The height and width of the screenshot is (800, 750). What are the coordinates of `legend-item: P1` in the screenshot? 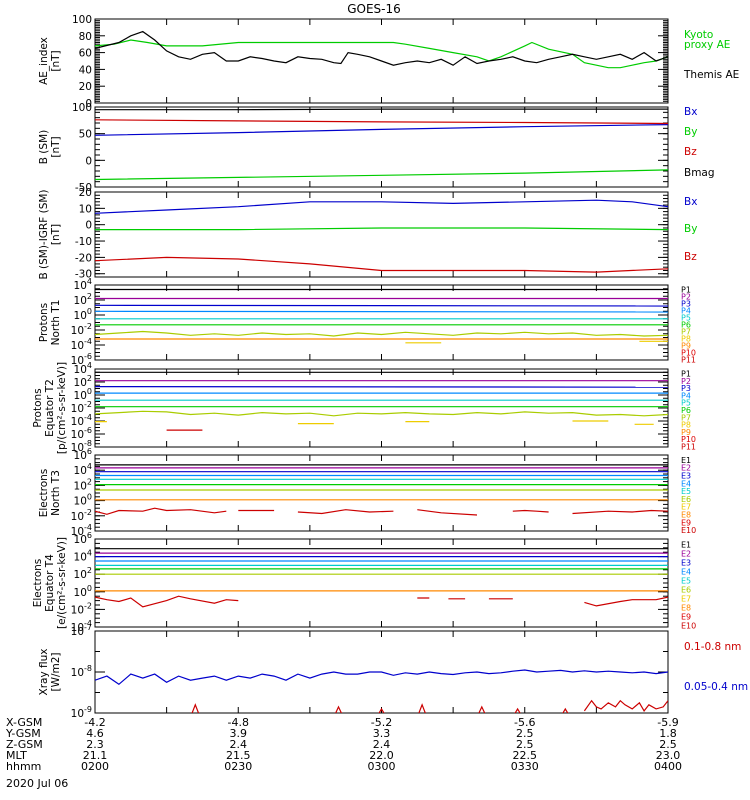 It's located at (686, 374).